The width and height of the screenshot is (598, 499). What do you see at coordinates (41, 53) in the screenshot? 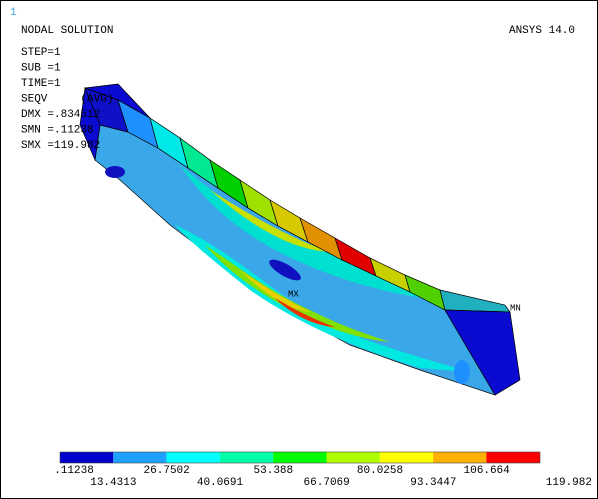
I see `info-line: STEP=1` at bounding box center [41, 53].